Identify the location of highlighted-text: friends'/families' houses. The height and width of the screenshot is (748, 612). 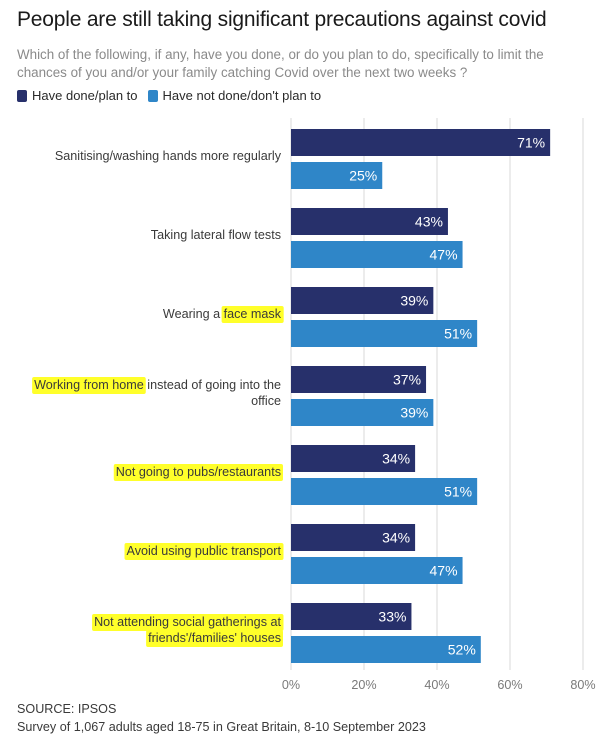
(214, 638).